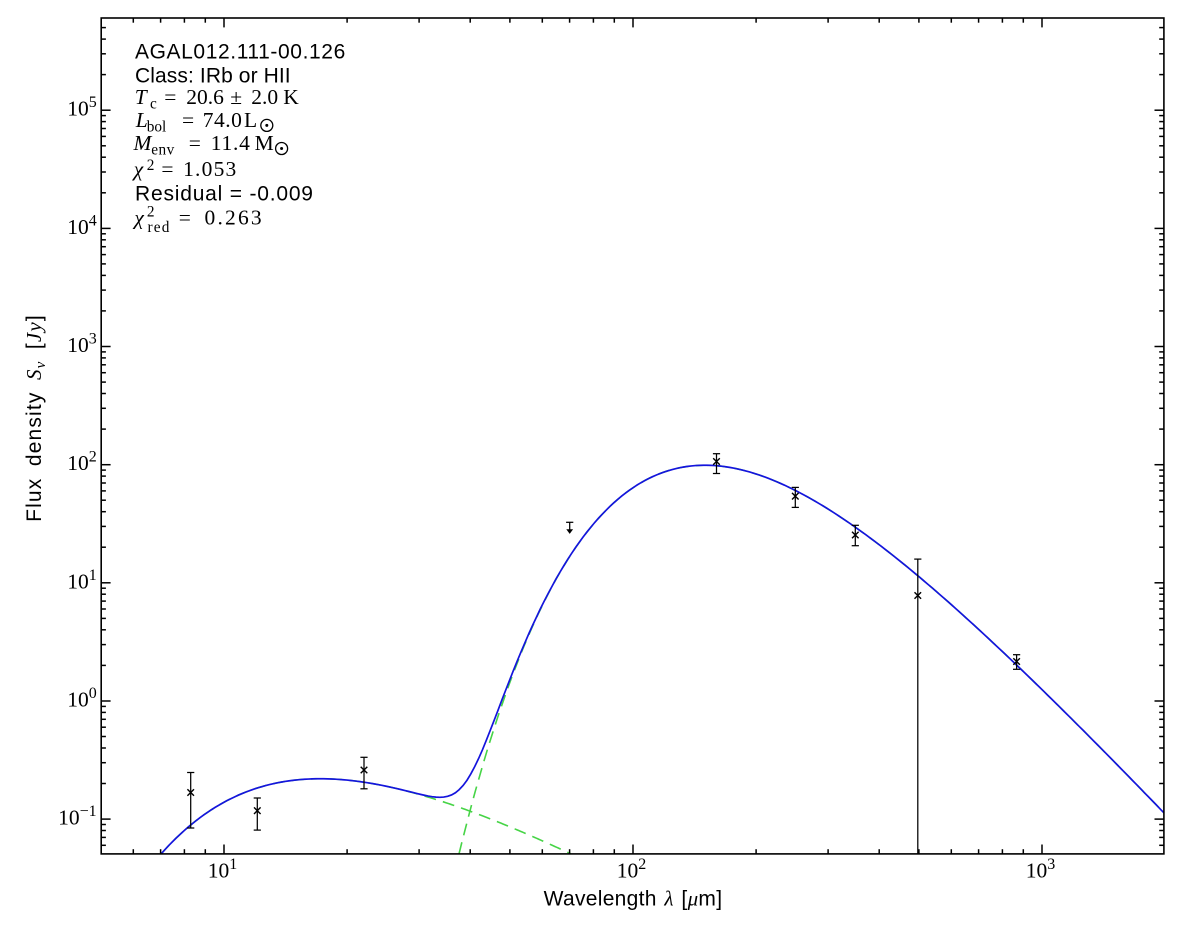 Image resolution: width=1200 pixels, height=933 pixels. Describe the element at coordinates (82, 225) in the screenshot. I see `svg-text: 10⁴` at that location.